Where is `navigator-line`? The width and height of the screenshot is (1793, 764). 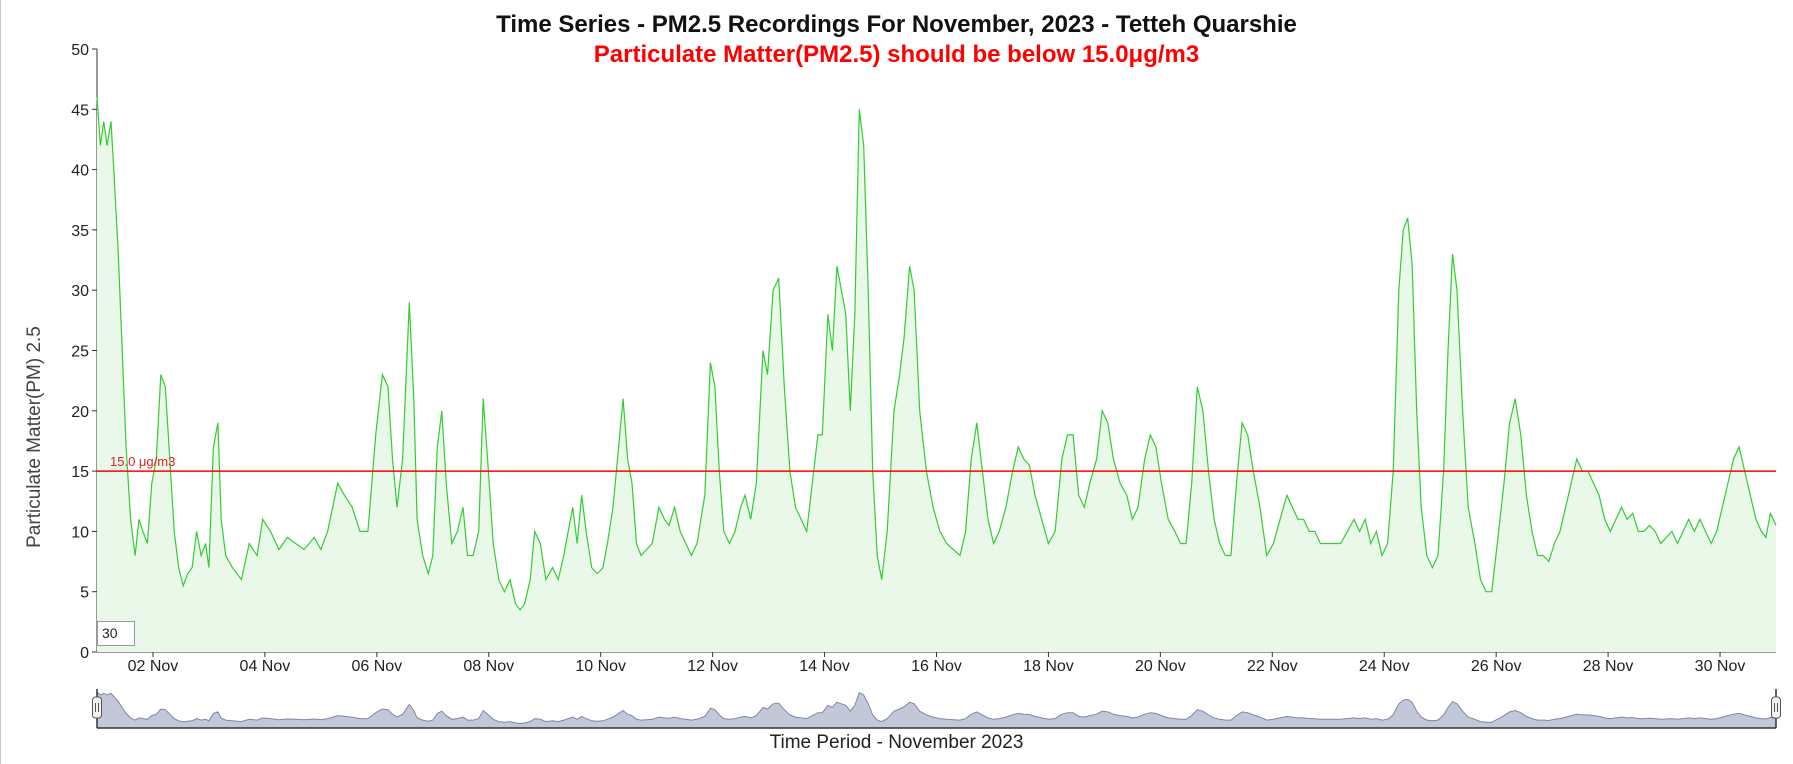 navigator-line is located at coordinates (936, 707).